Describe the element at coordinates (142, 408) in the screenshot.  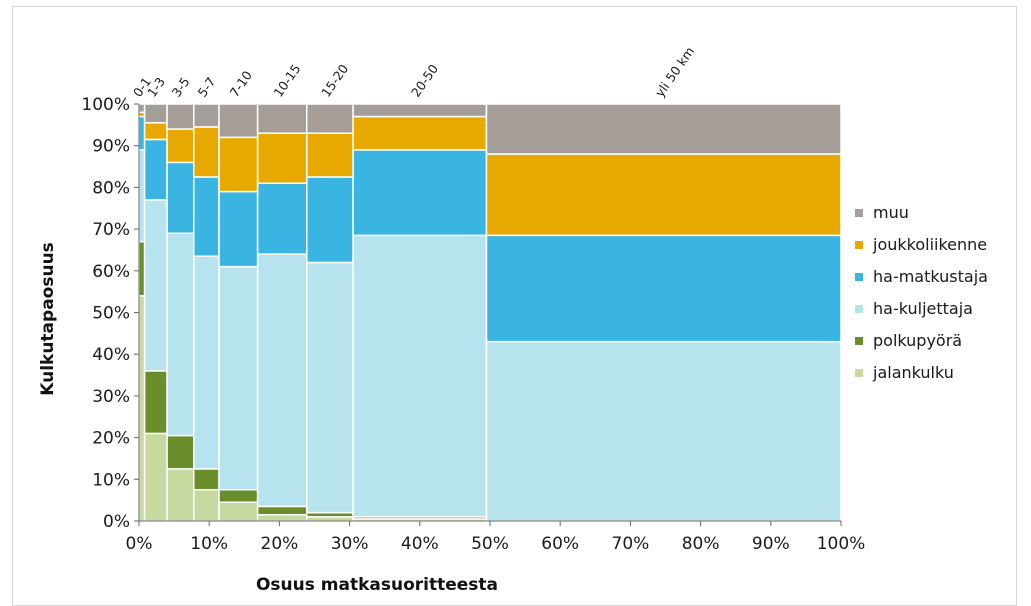
I see `bar-segment-0-1-jalankulku` at that location.